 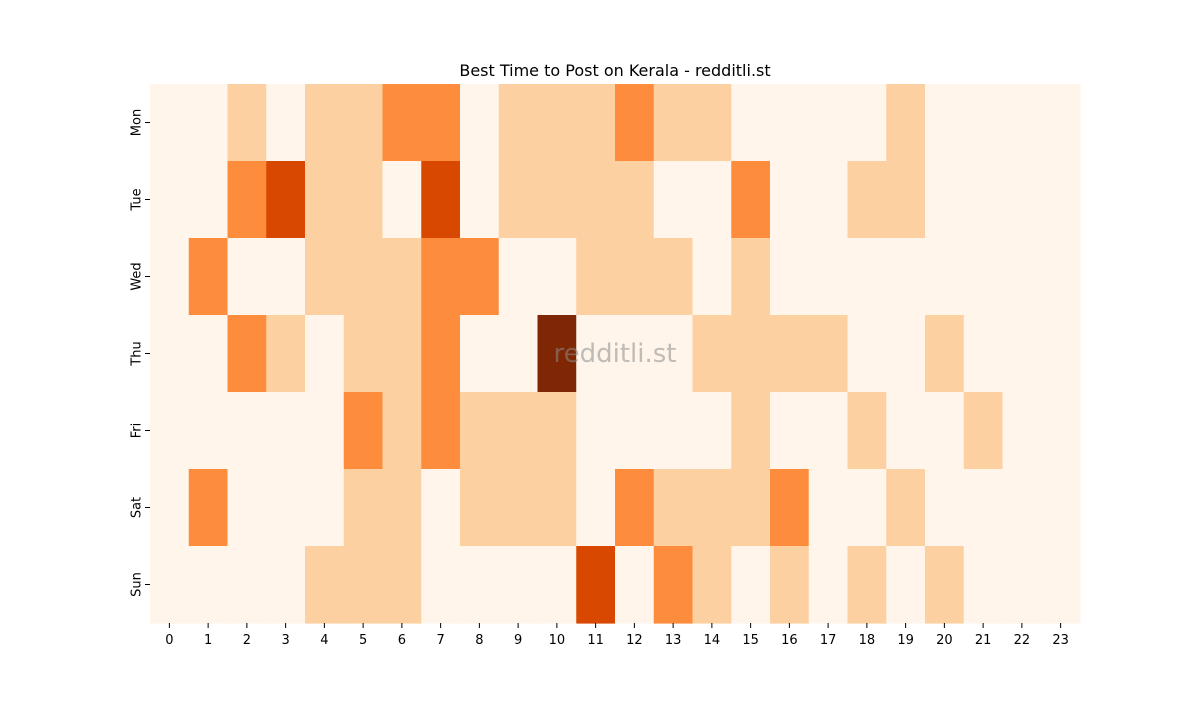 What do you see at coordinates (1022, 640) in the screenshot?
I see `x-tick-label: 22` at bounding box center [1022, 640].